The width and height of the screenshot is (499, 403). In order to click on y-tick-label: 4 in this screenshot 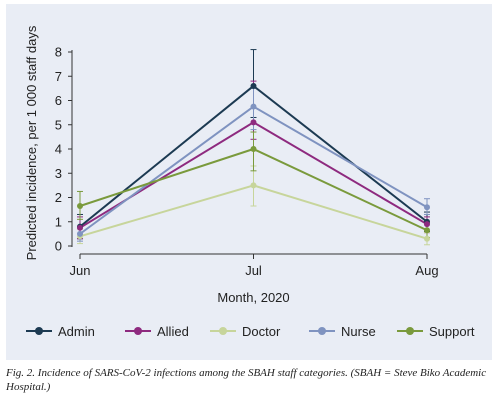, I will do `click(58, 149)`.